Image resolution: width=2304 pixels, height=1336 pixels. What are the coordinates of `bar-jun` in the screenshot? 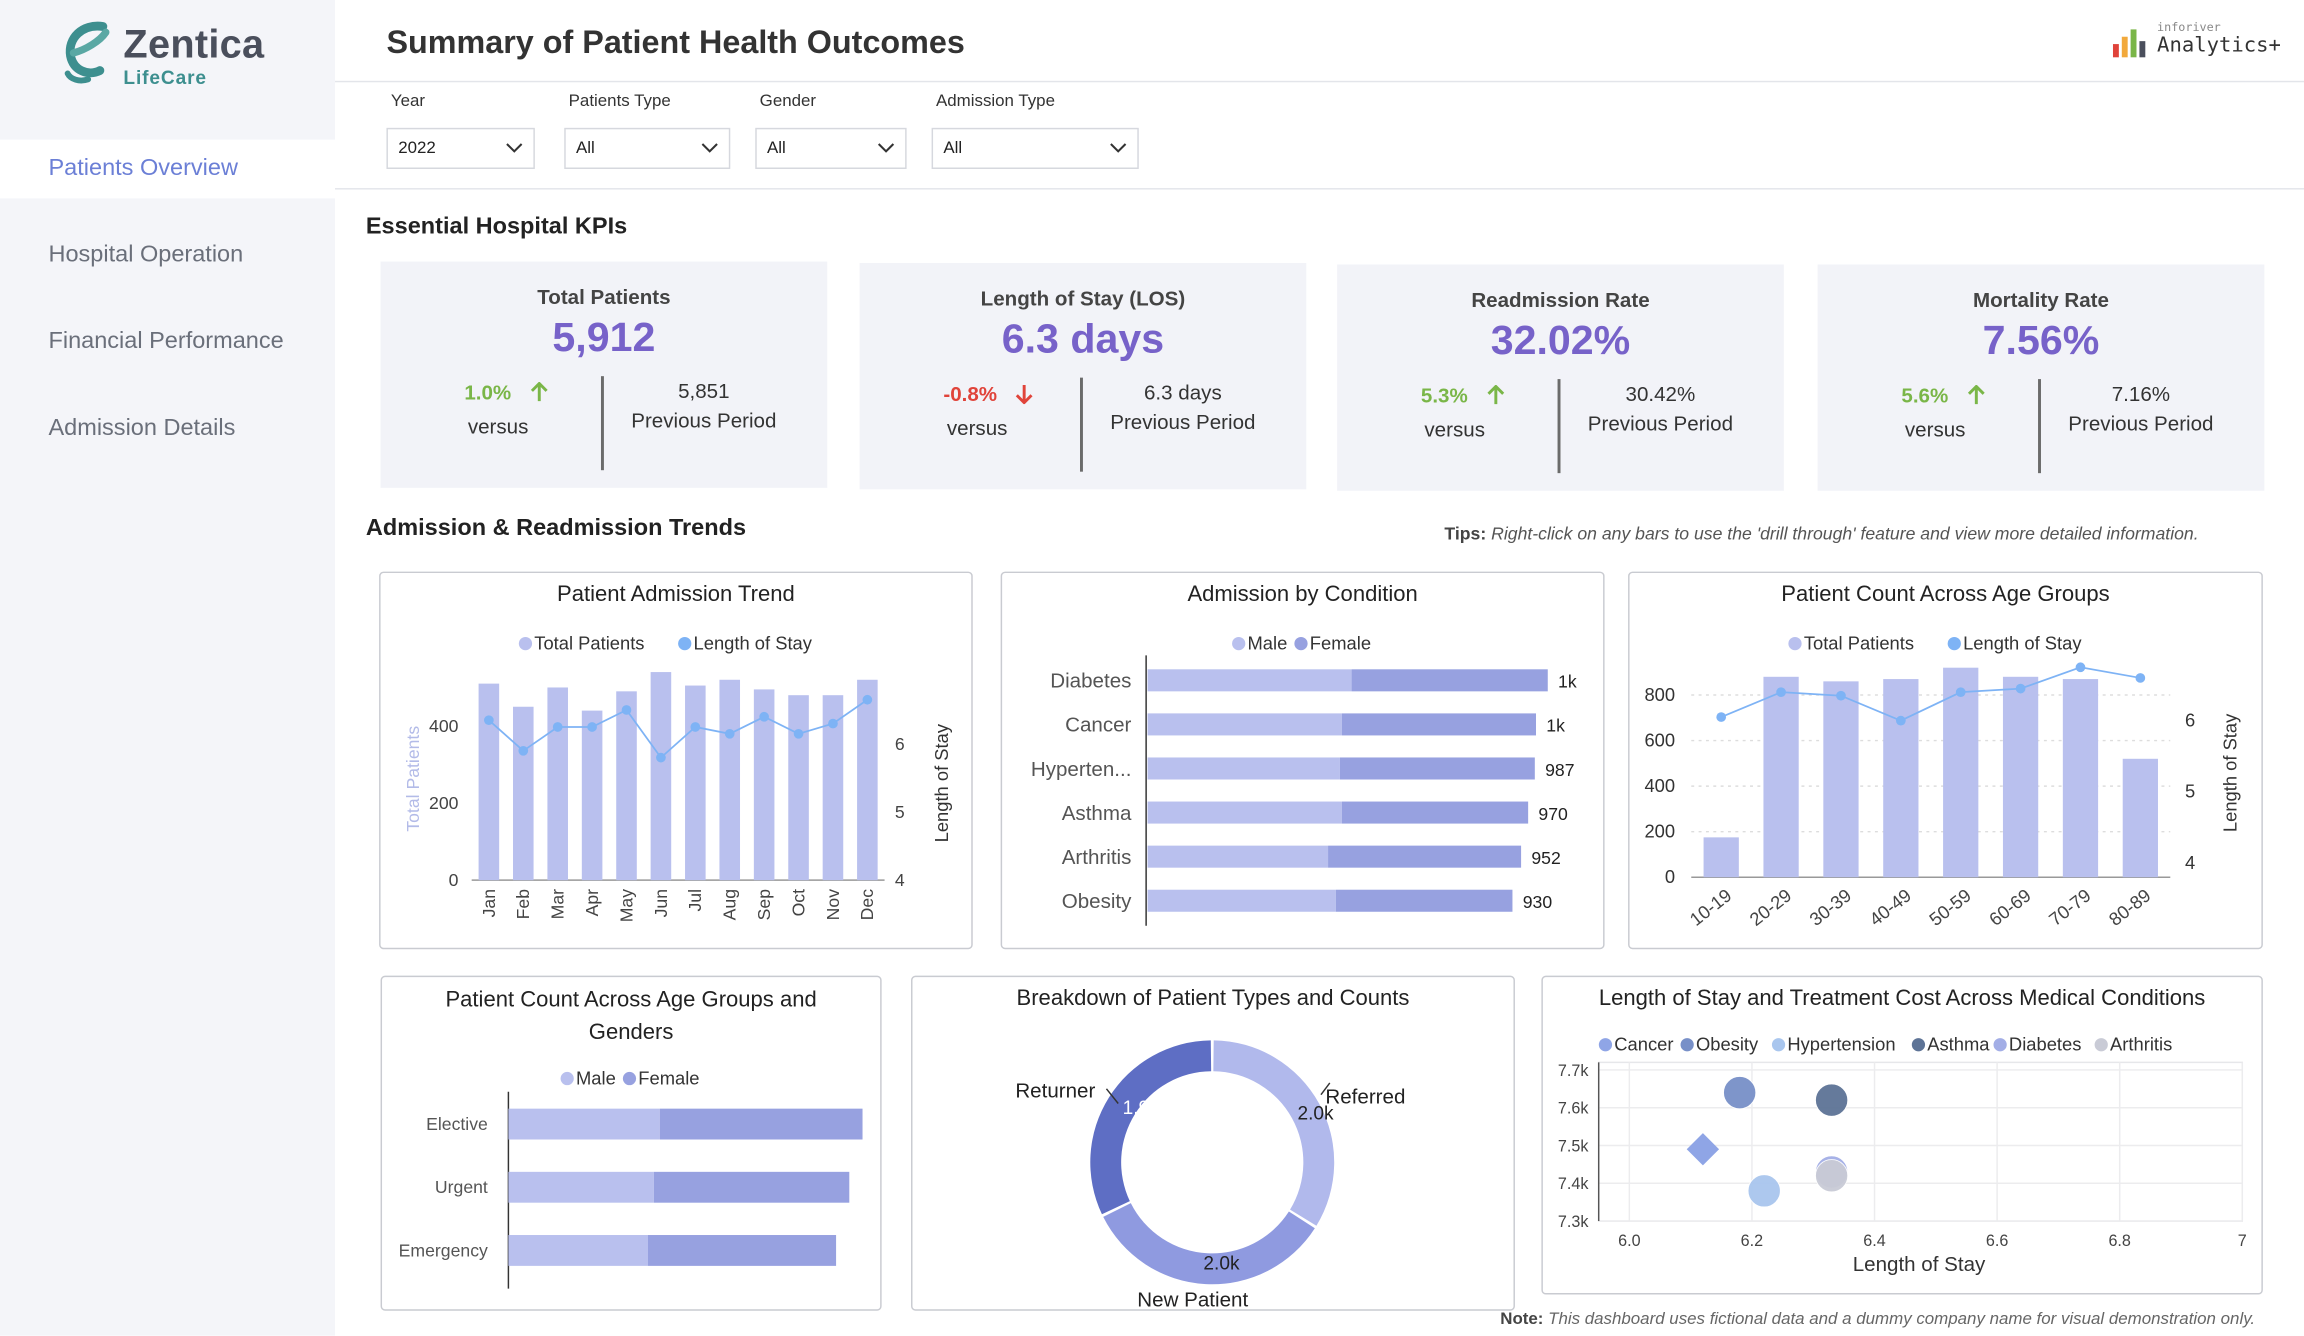 It's located at (661, 776).